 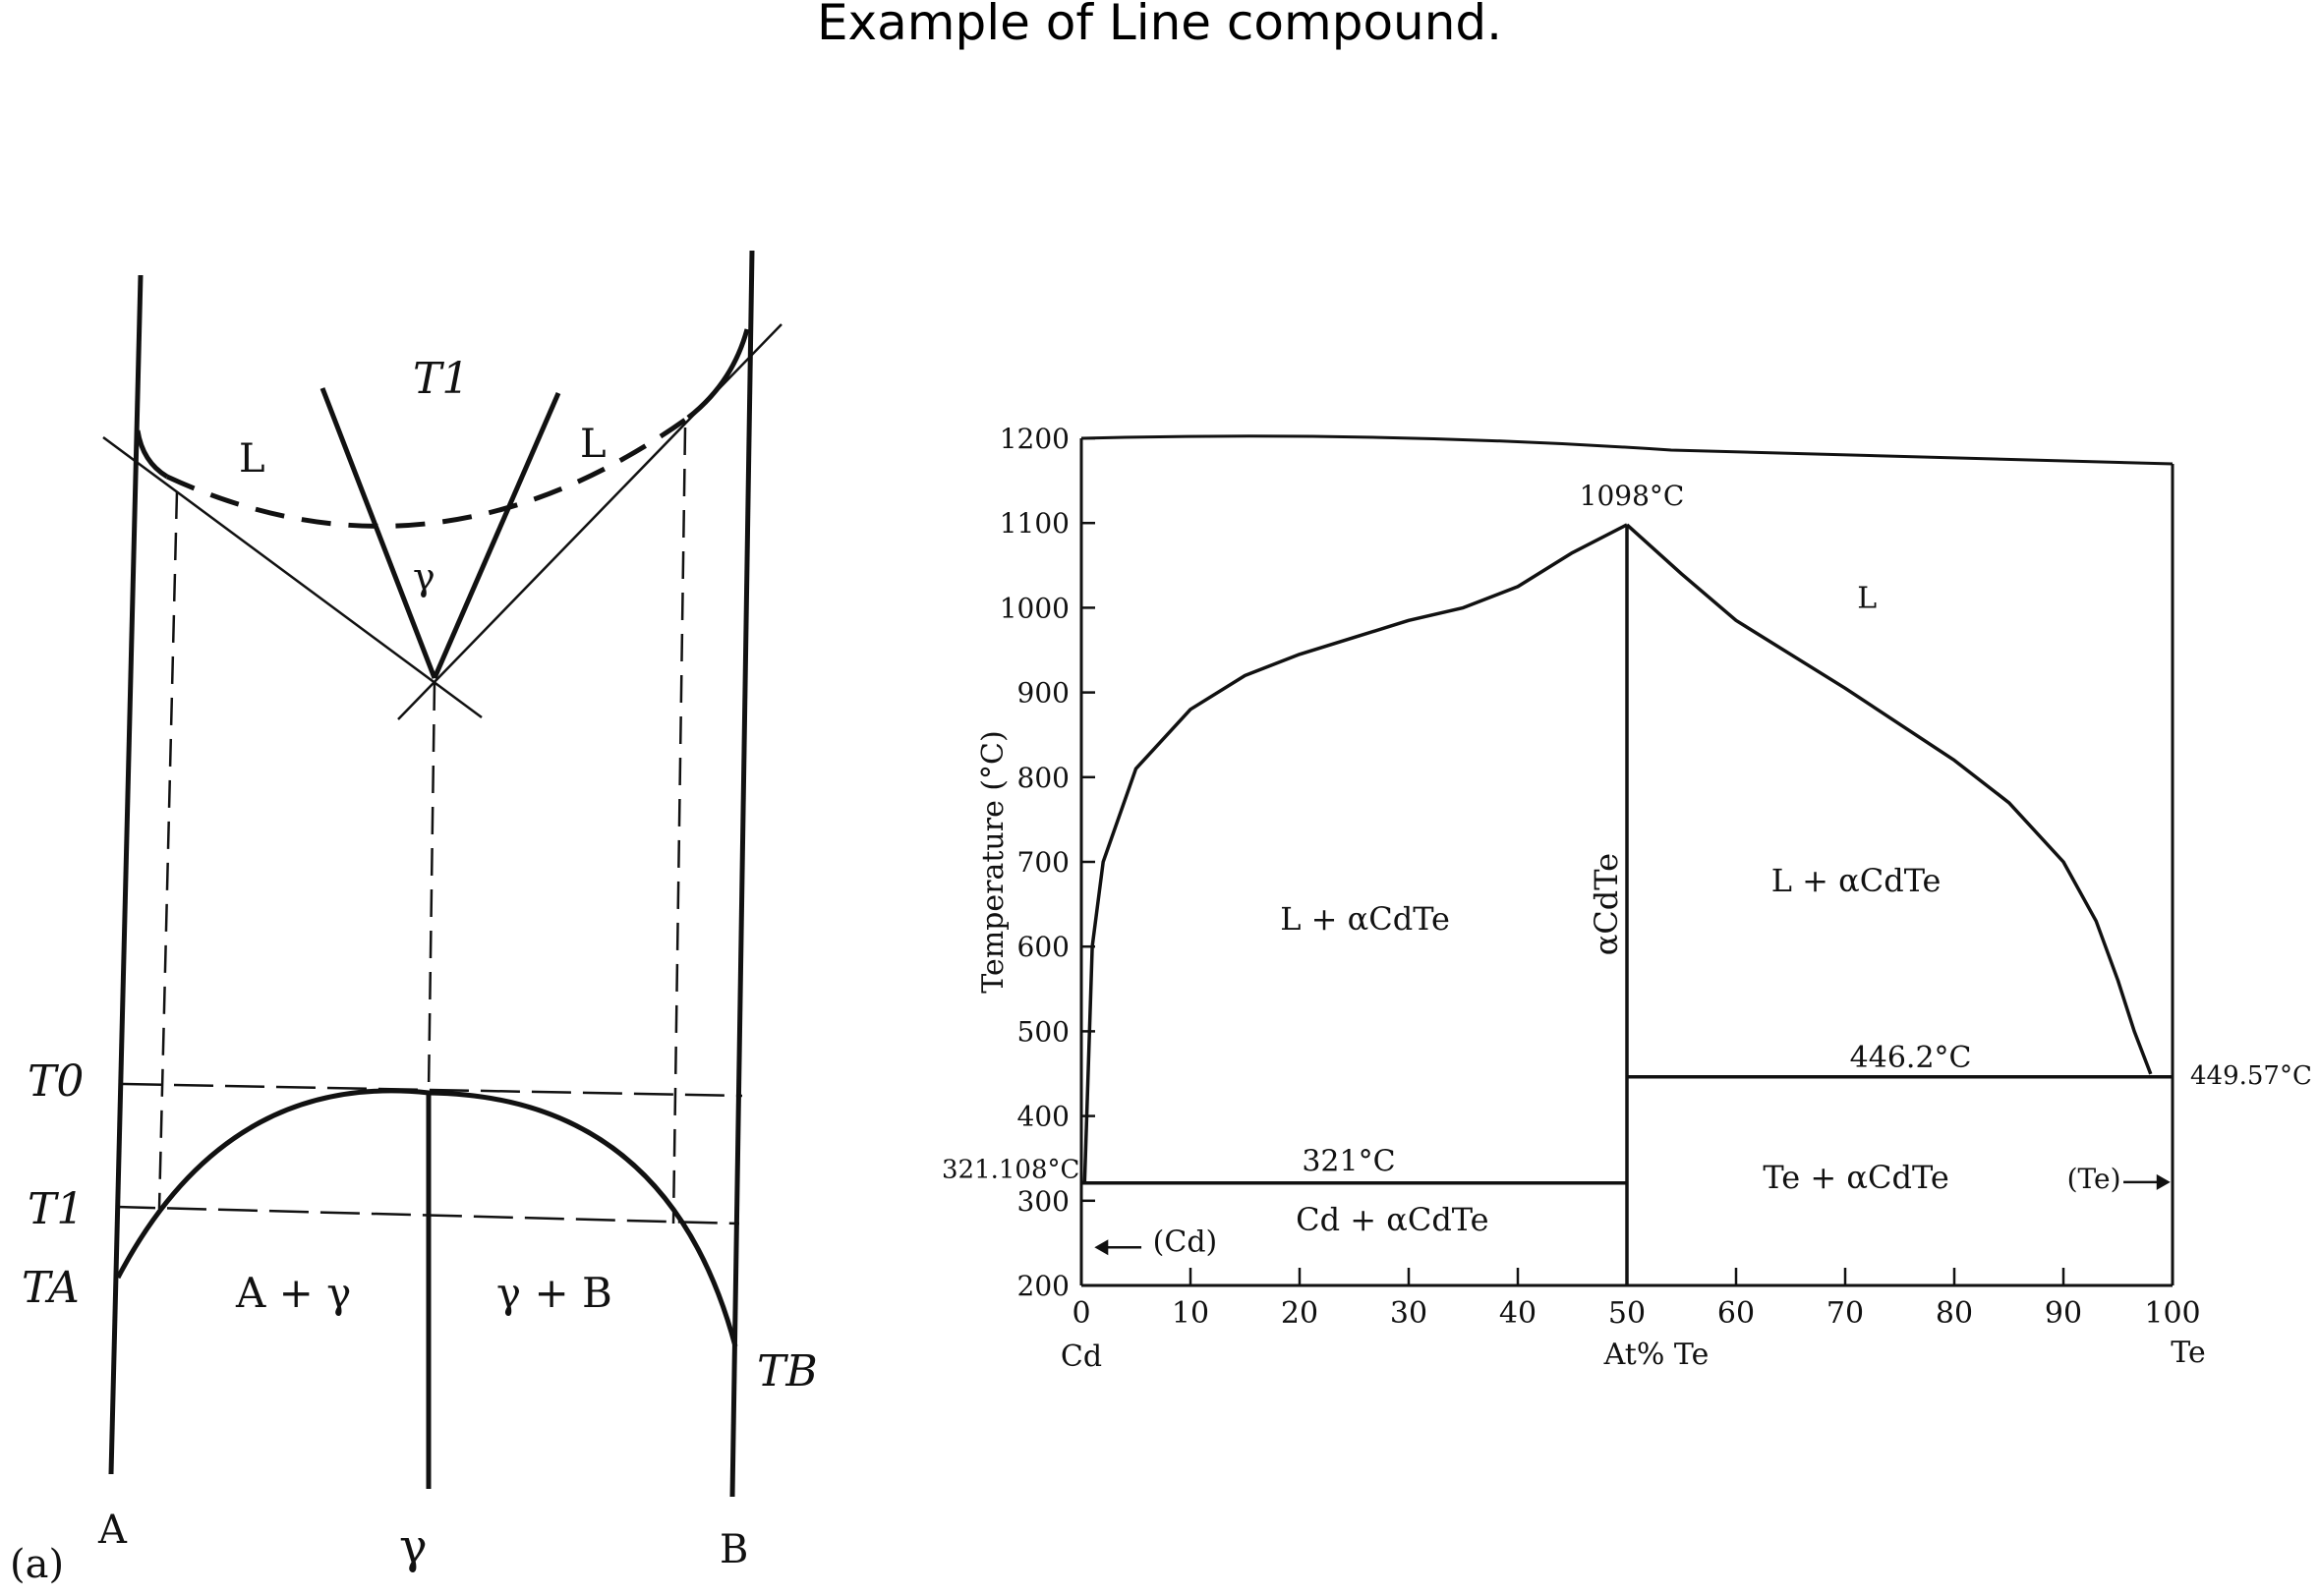 What do you see at coordinates (1043, 1117) in the screenshot?
I see `y-tick-label: 400` at bounding box center [1043, 1117].